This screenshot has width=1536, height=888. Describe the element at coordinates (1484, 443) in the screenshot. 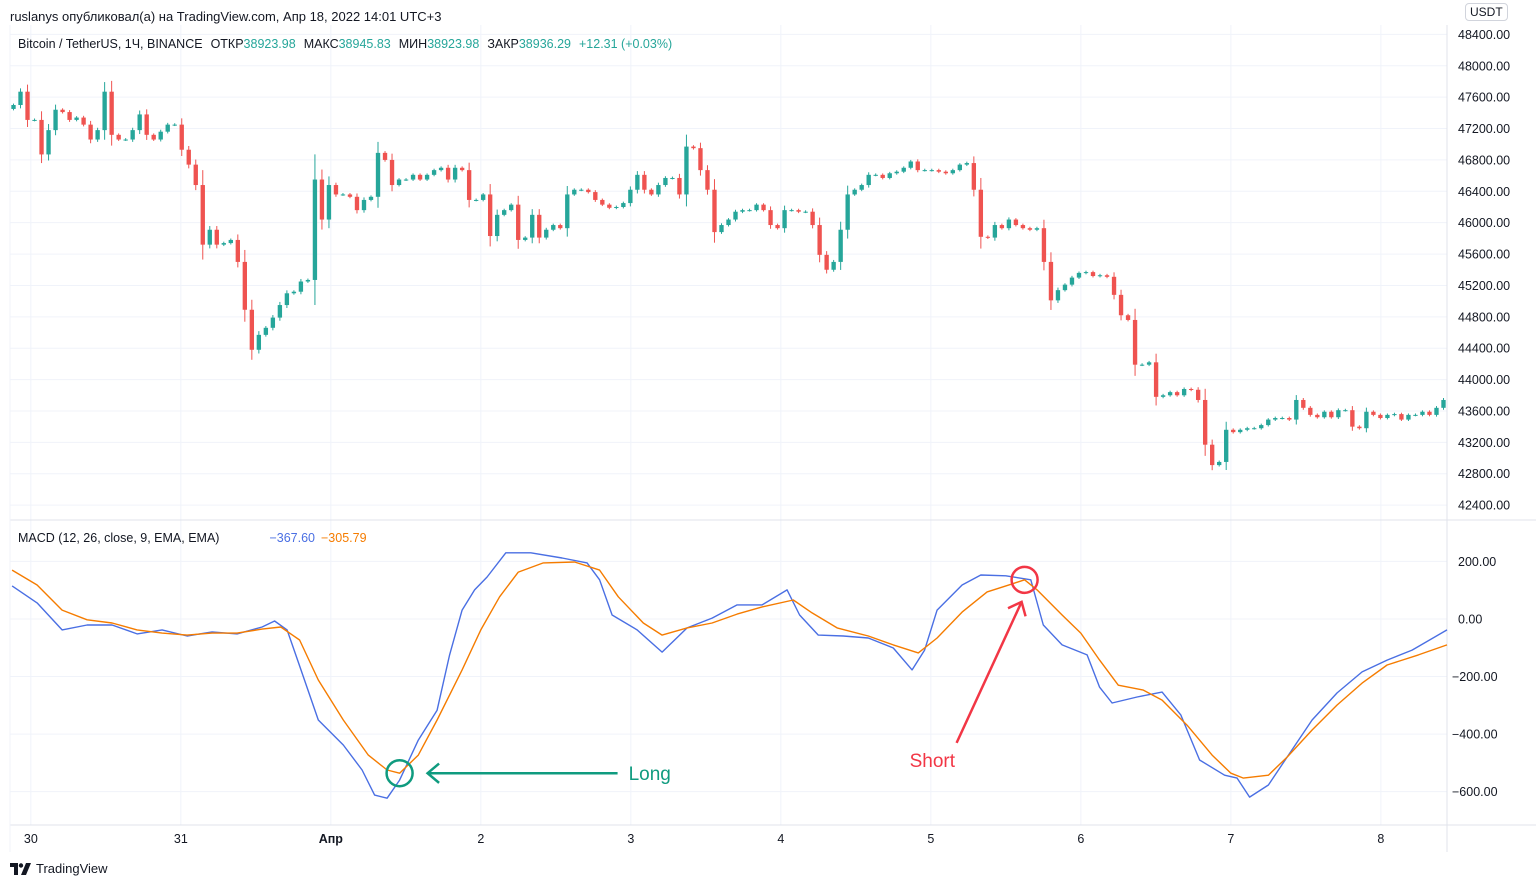

I see `price-axis-label: 43200.00` at that location.